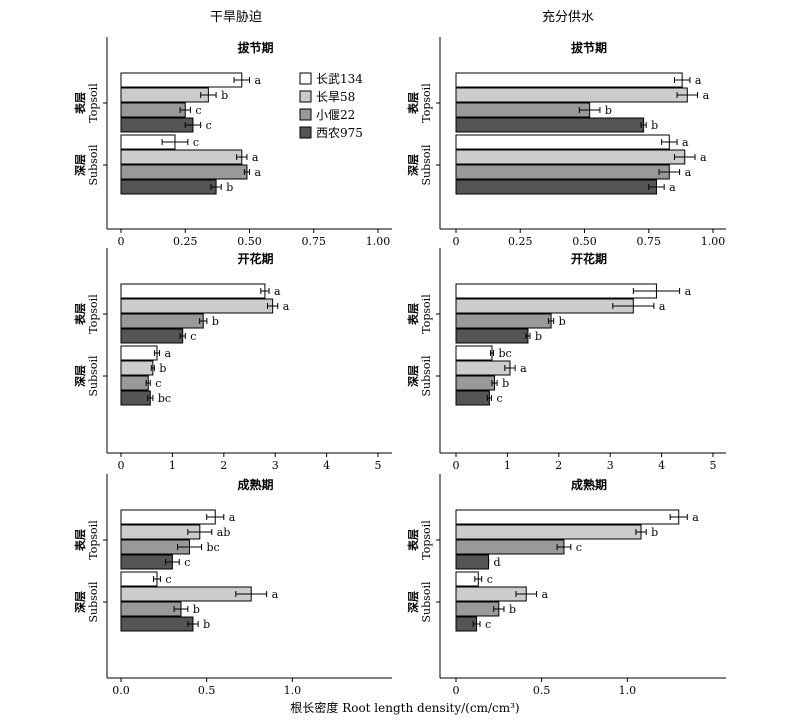 Image resolution: width=800 pixels, height=728 pixels. I want to click on x-axis-label: 根长密度 Root length density/(cm/cm³), so click(404, 707).